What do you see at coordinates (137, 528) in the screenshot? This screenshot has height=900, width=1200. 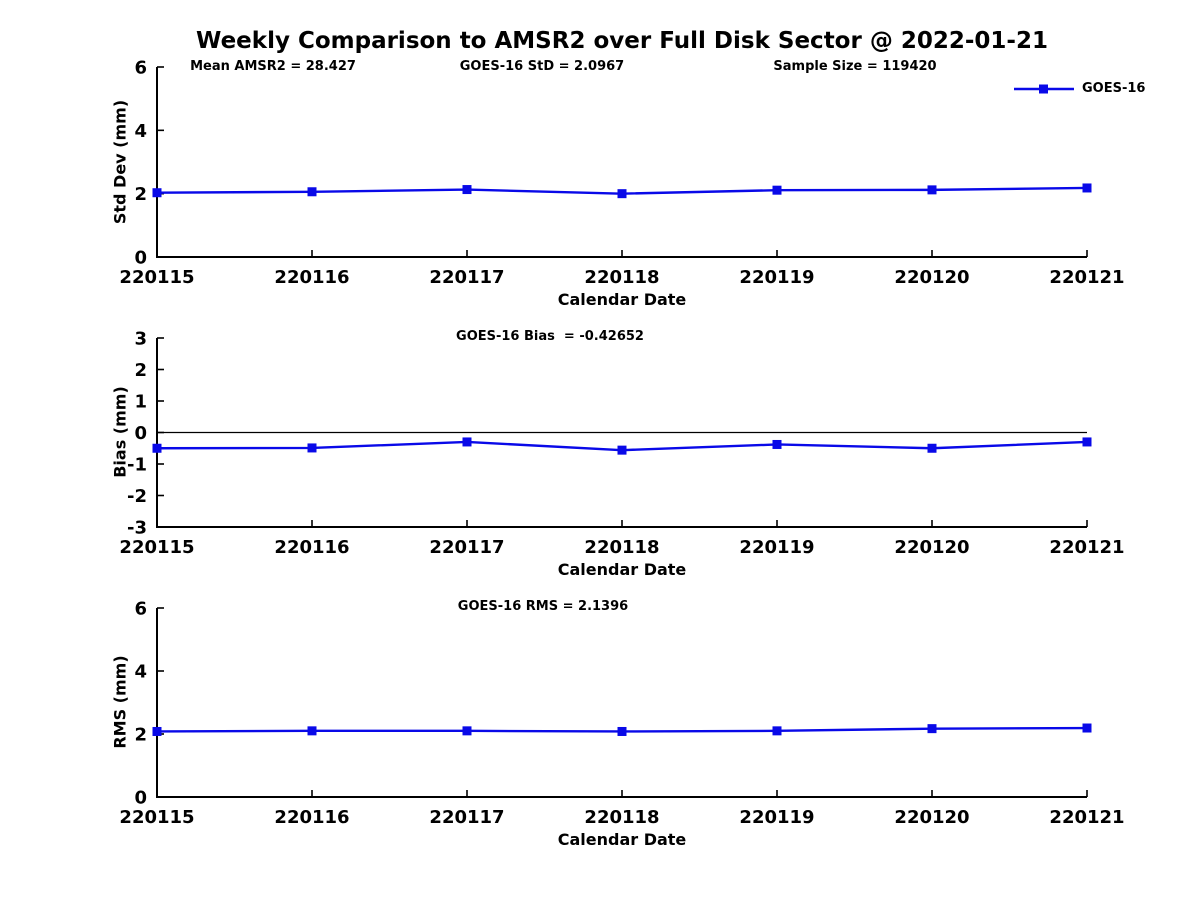 I see `bias-y-tick-label: -3` at bounding box center [137, 528].